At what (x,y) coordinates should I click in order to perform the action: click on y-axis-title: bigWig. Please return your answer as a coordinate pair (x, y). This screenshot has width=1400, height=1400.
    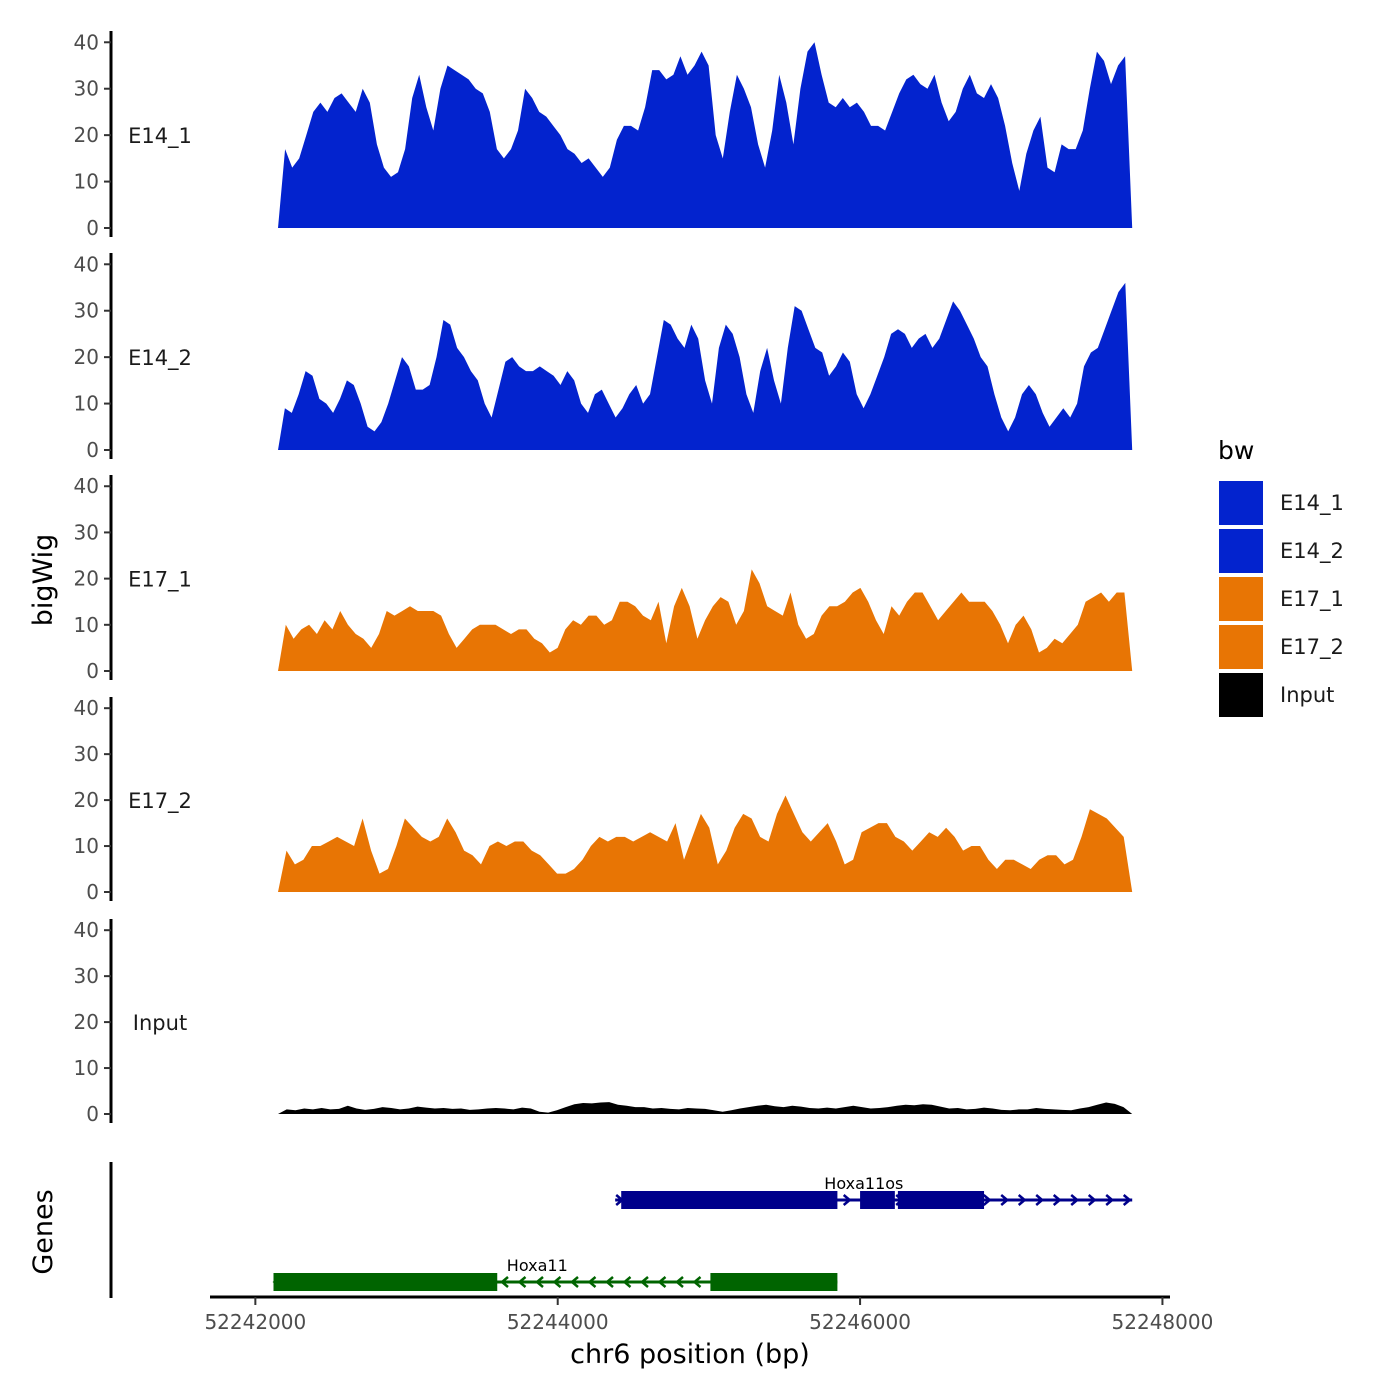
    Looking at the image, I should click on (43, 580).